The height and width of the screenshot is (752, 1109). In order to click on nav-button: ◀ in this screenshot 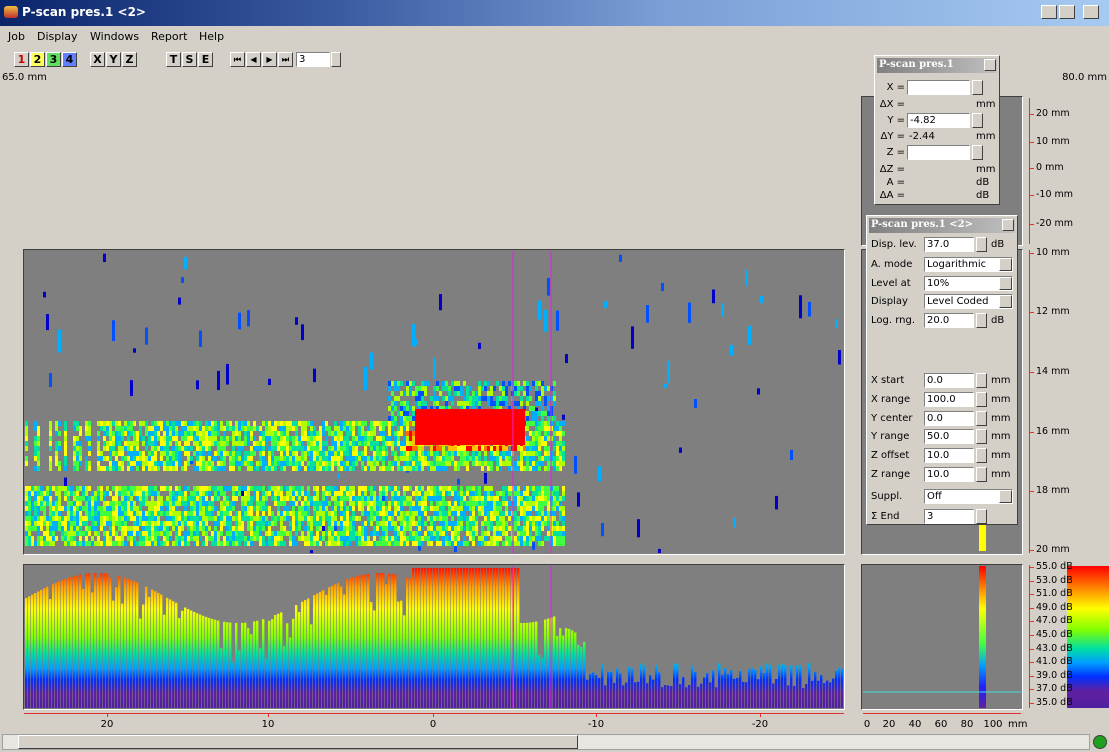, I will do `click(253, 59)`.